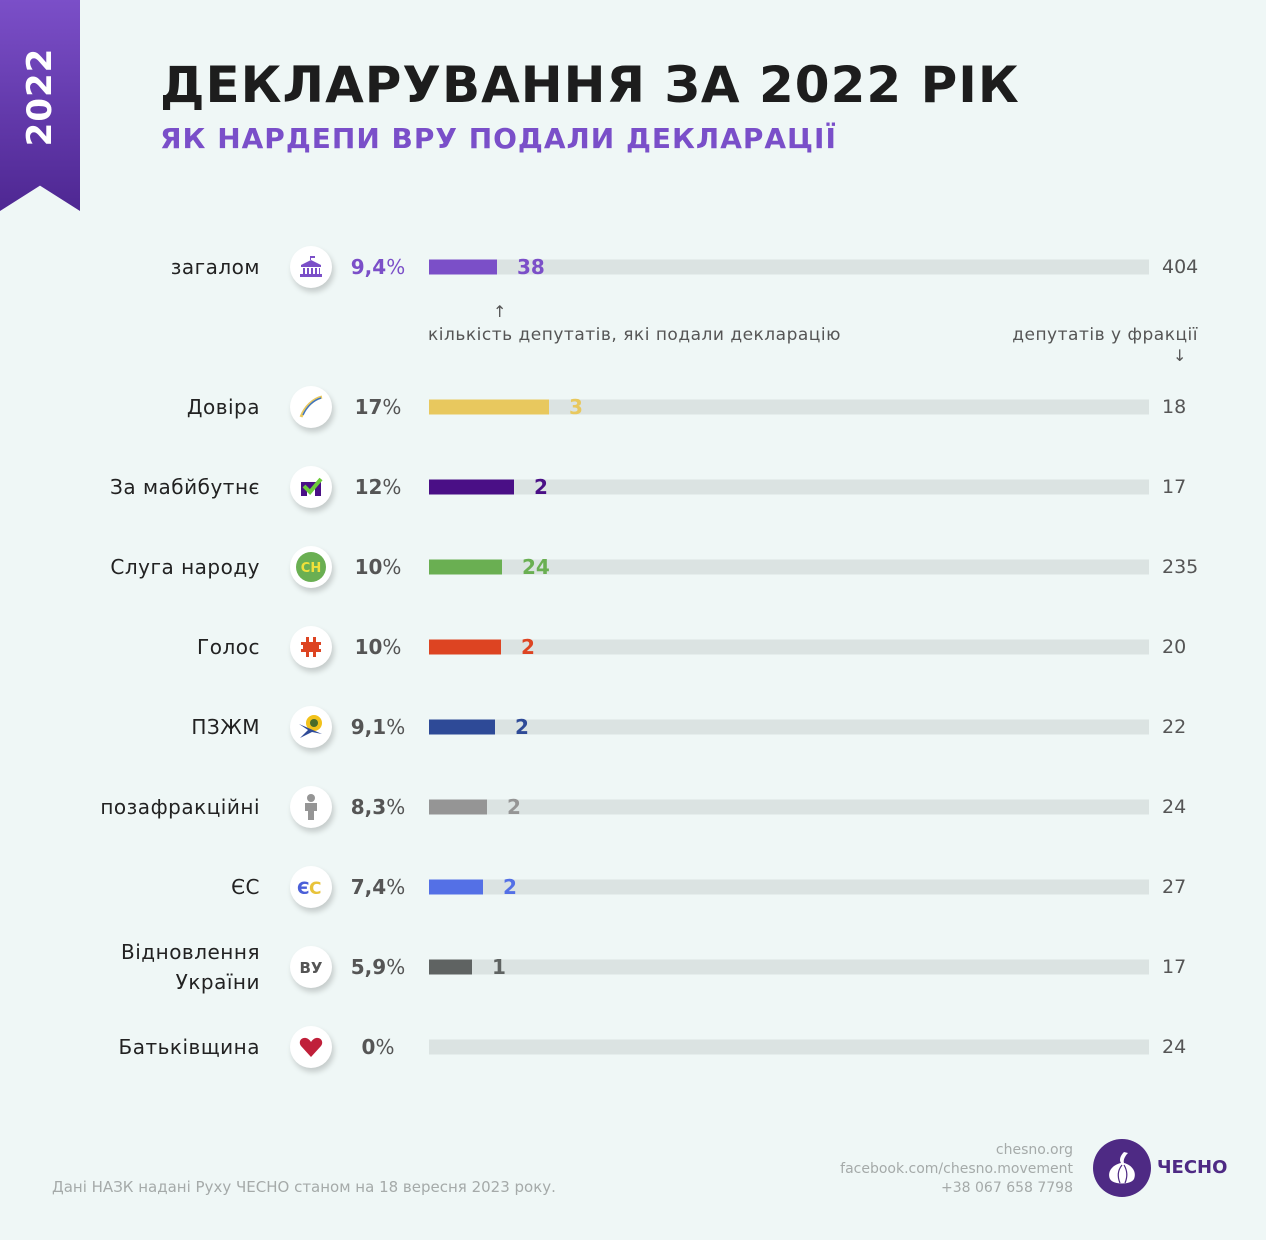  What do you see at coordinates (1034, 1150) in the screenshot?
I see `site-link: chesno.org` at bounding box center [1034, 1150].